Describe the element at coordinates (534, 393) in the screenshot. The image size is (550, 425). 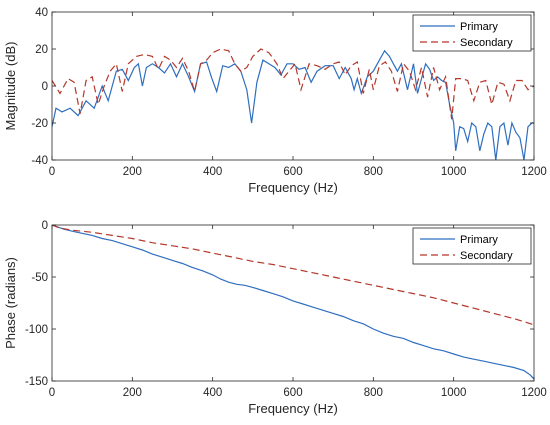
I see `phase-x-tick-label: 1200` at that location.